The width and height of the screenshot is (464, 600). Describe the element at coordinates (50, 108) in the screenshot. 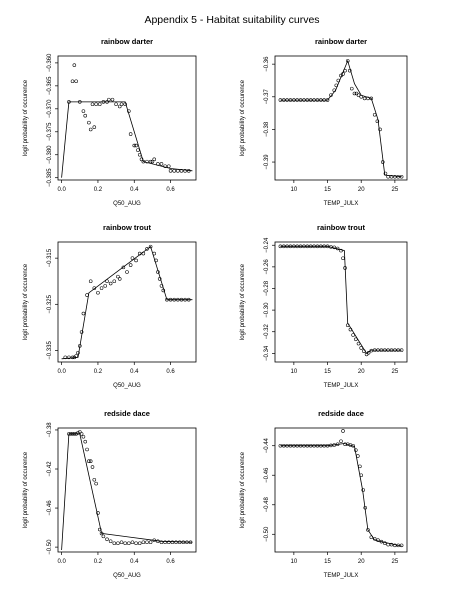

I see `y-tick-label: −0.370` at that location.